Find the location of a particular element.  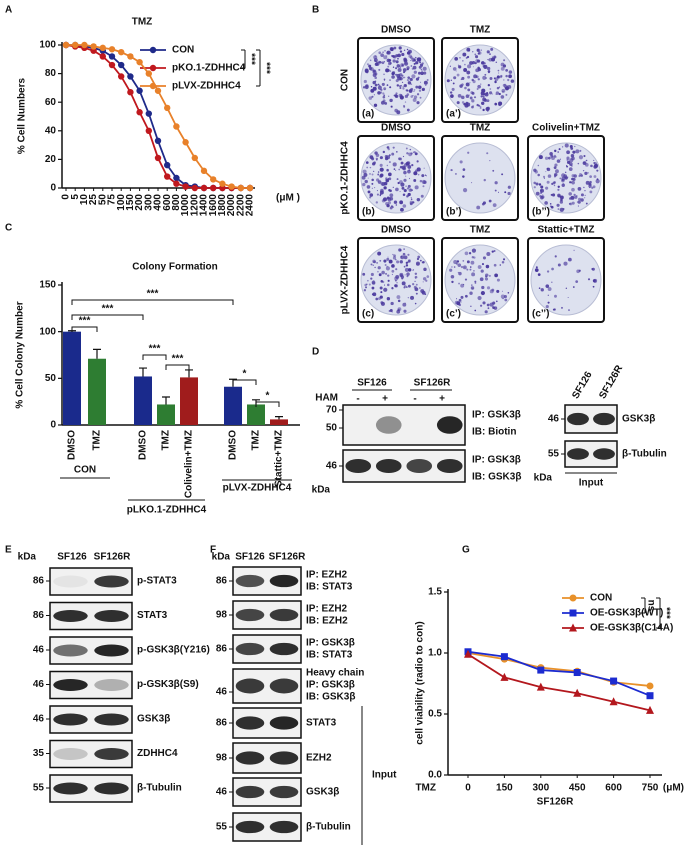

lane-label: SF126R is located at coordinates (611, 382).